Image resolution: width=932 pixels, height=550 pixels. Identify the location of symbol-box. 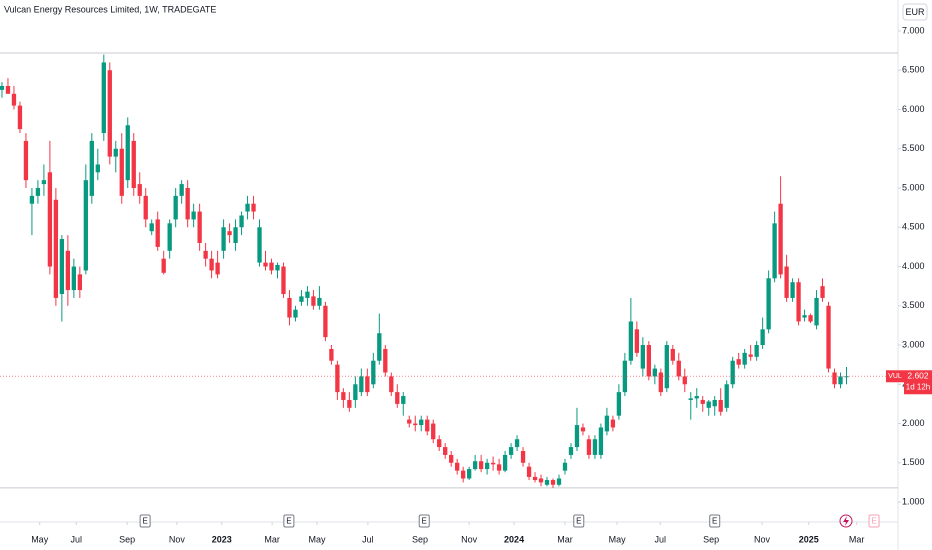
(895, 376).